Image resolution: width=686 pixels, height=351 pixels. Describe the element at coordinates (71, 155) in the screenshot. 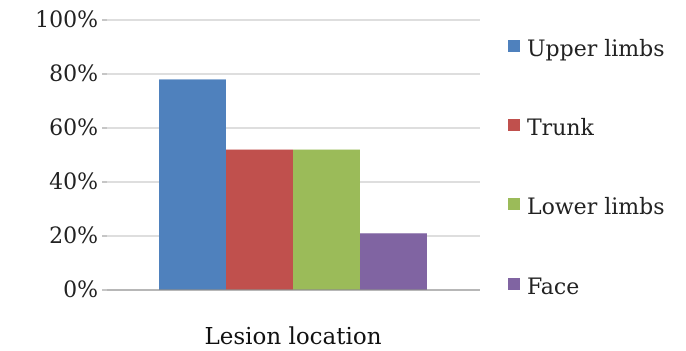

I see `y-axis-ticks: 0% 20% 40% 60% 80% 100%` at that location.